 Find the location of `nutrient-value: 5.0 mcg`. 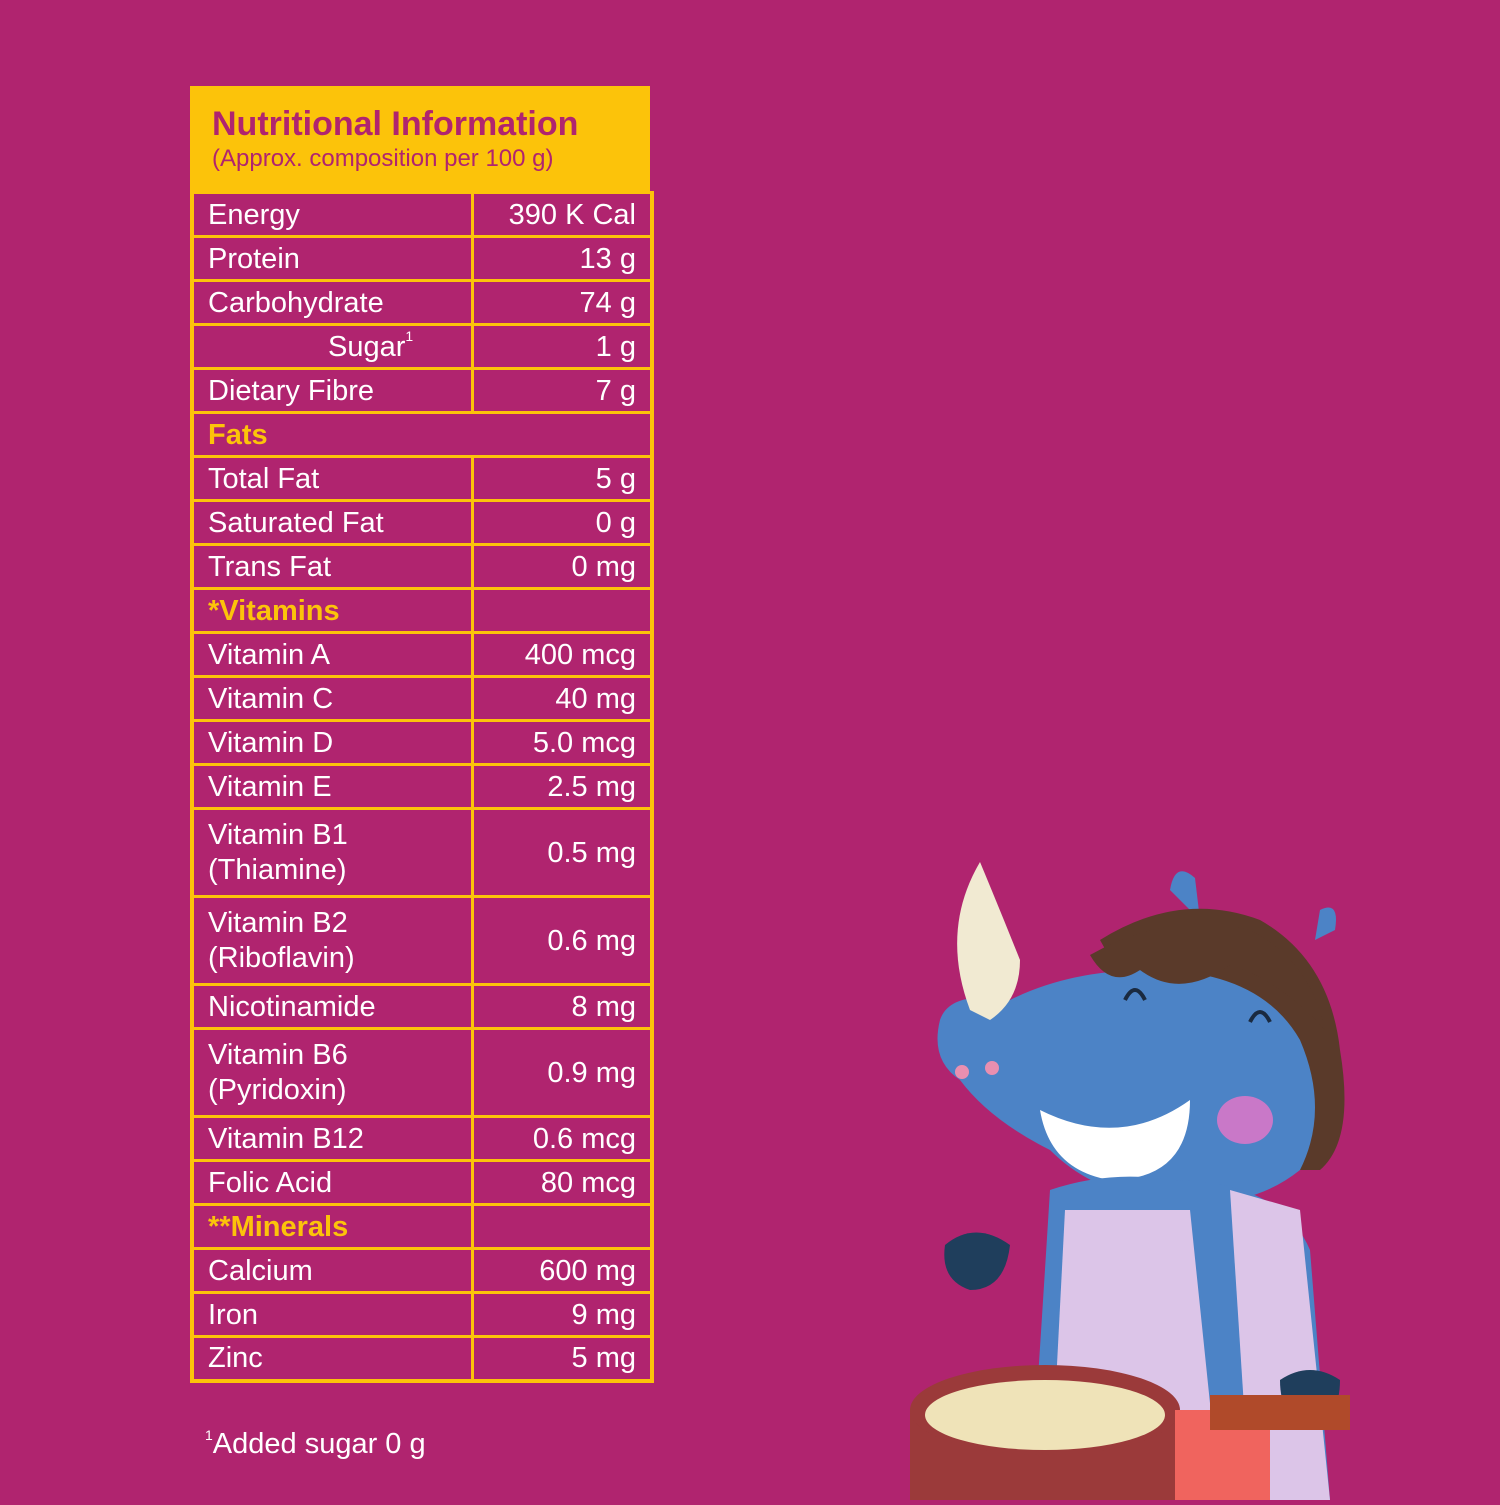

nutrient-value: 5.0 mcg is located at coordinates (562, 742).